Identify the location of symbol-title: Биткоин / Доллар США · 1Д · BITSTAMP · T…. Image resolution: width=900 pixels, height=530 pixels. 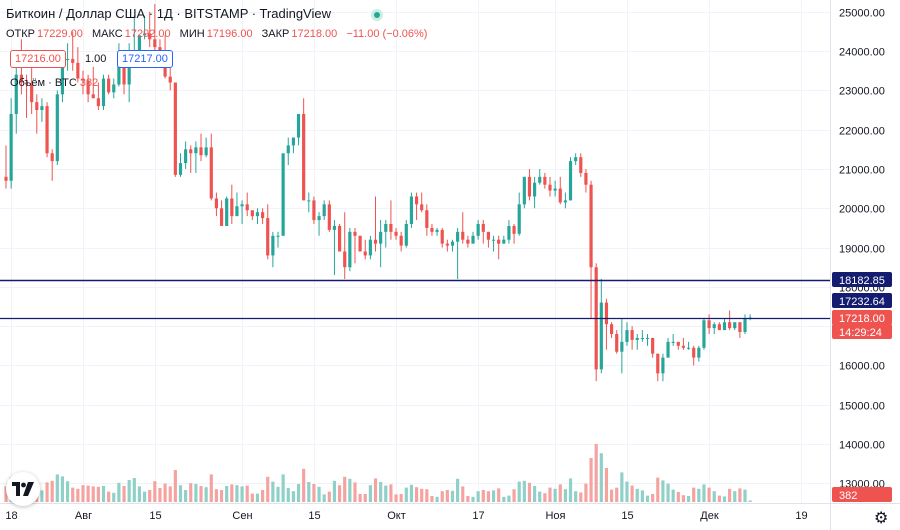
(168, 13).